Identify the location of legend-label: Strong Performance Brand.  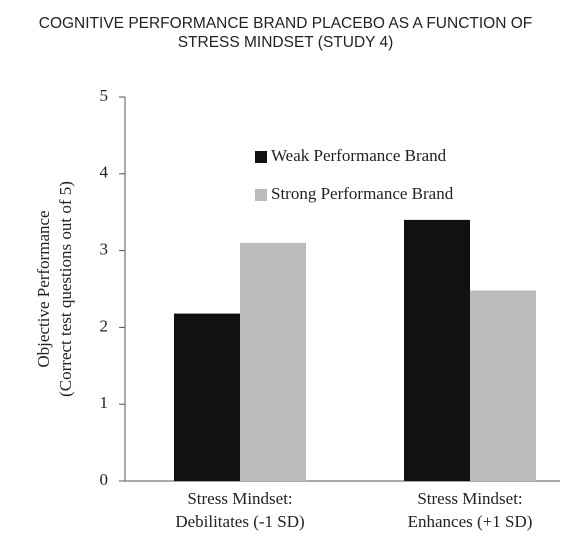
(362, 193).